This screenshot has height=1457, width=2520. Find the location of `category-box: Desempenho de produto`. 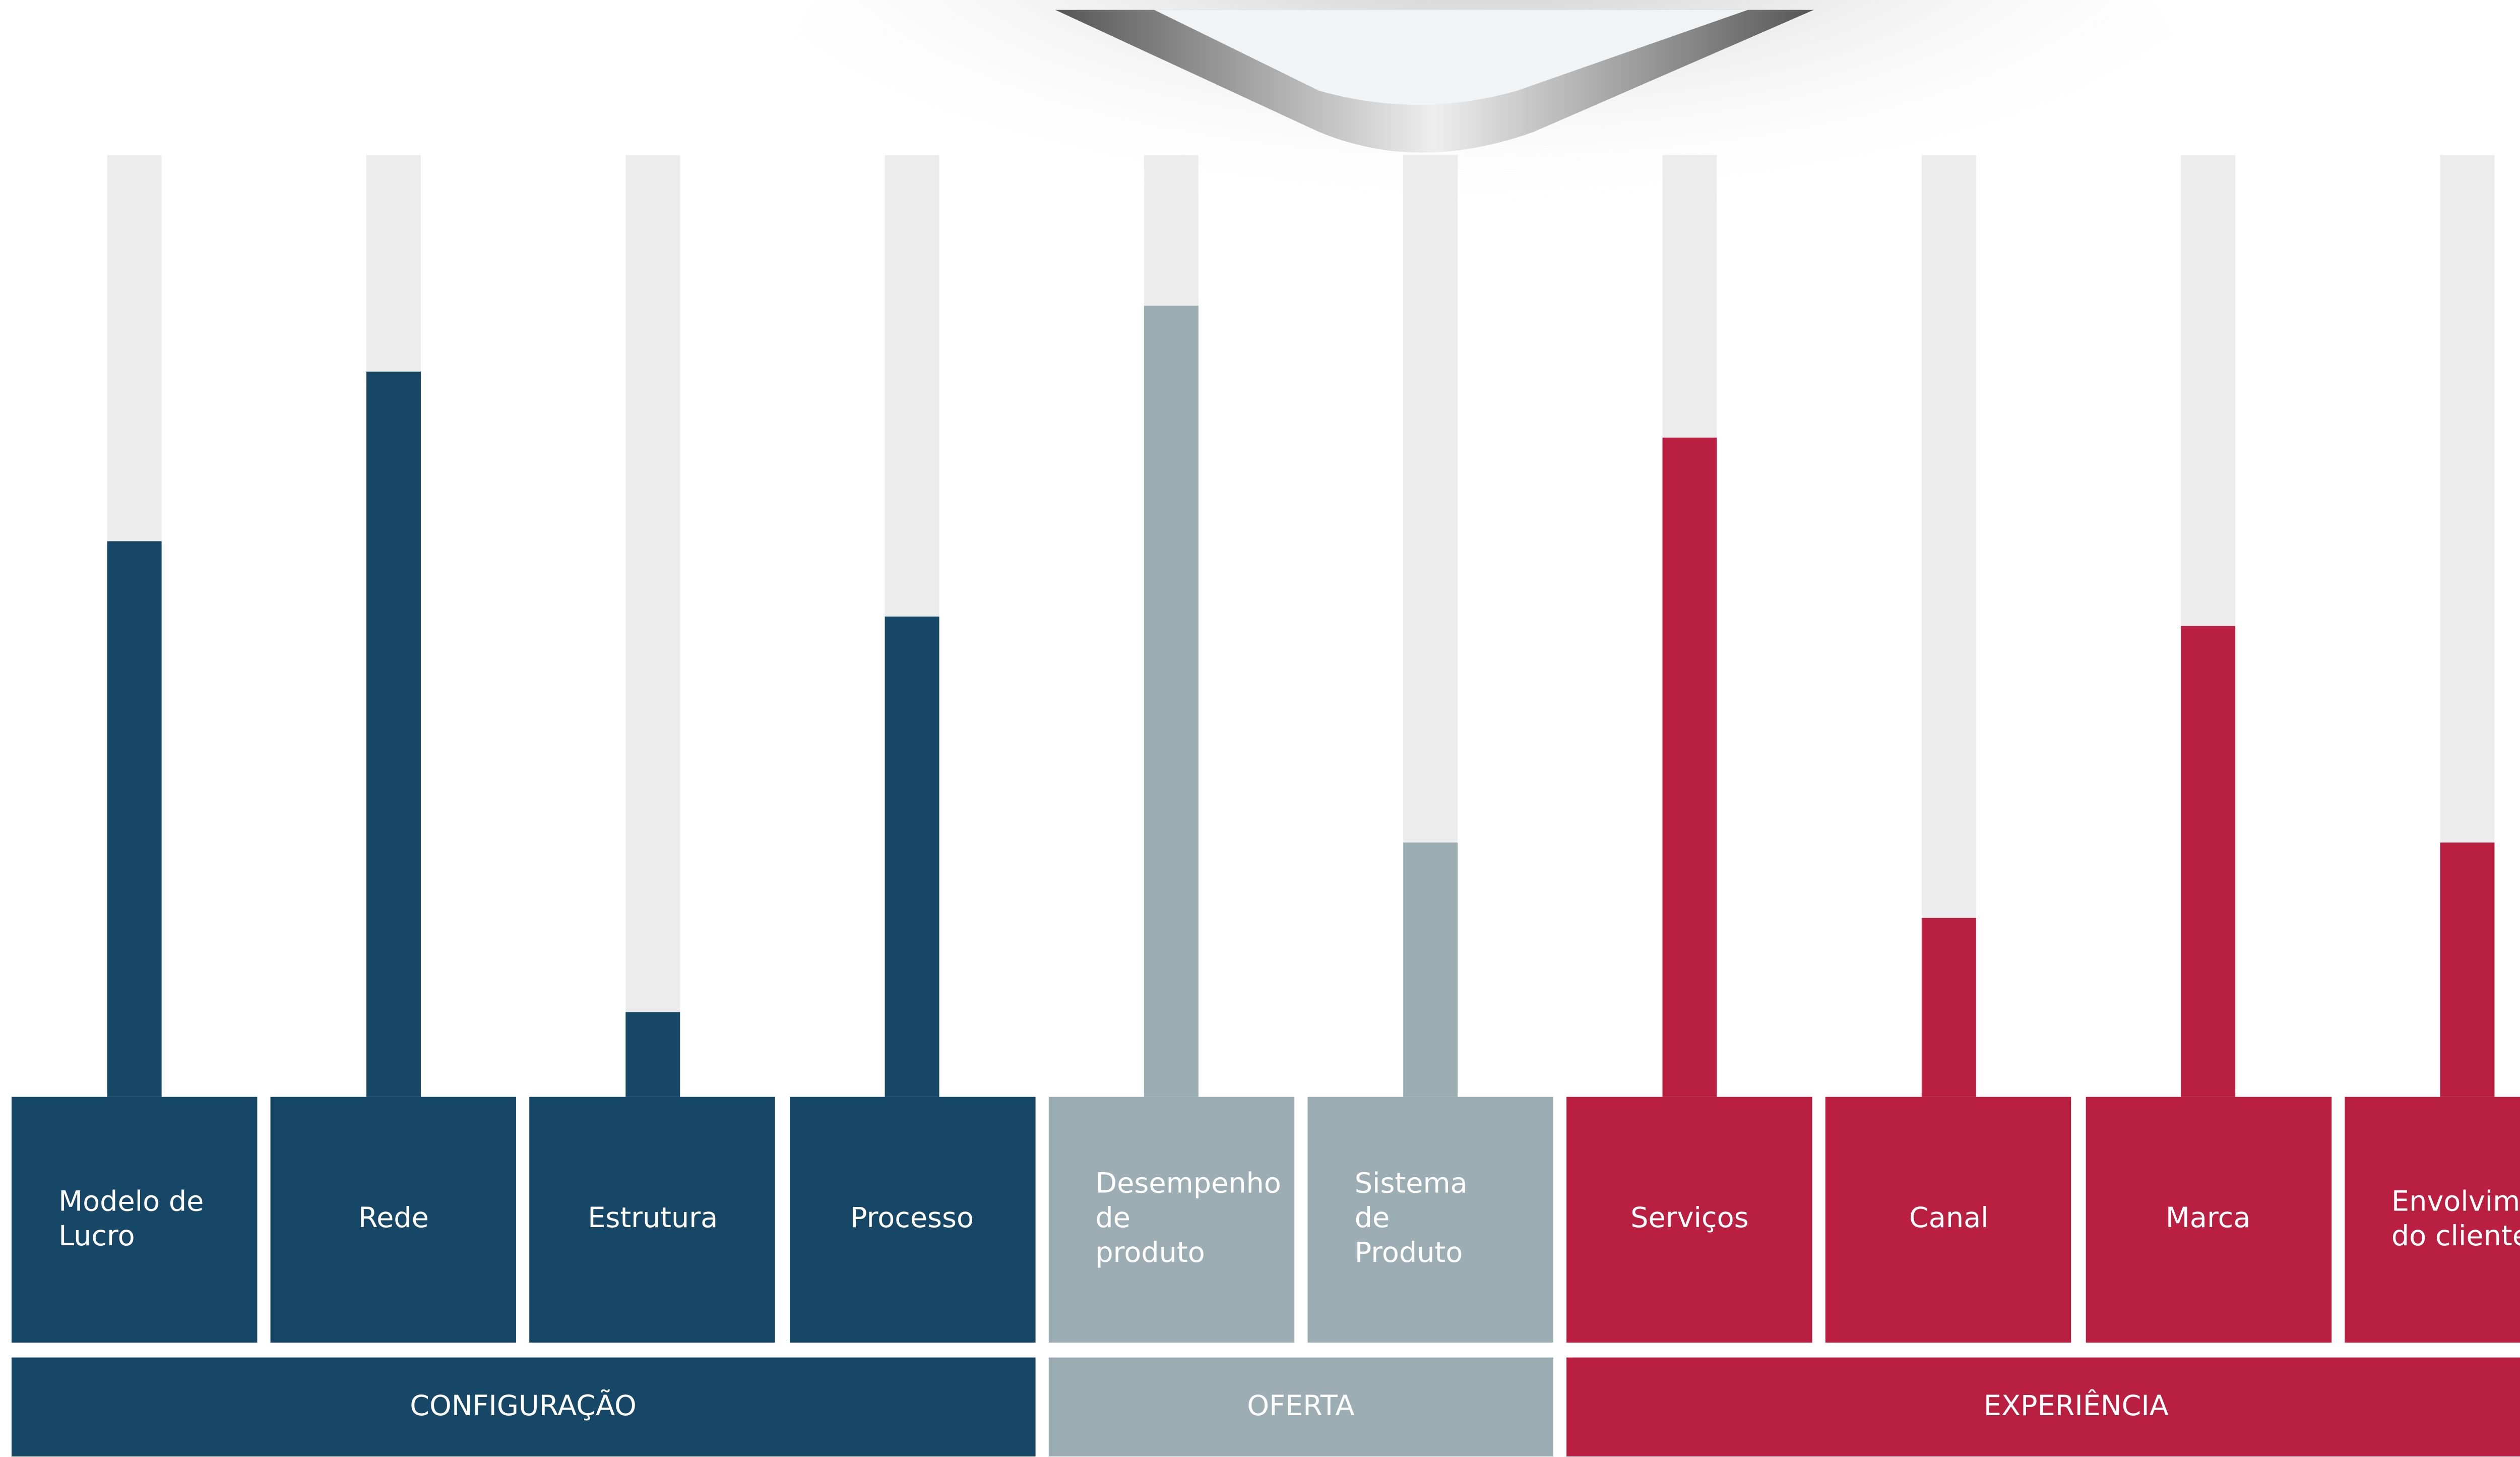

category-box: Desempenho de produto is located at coordinates (1171, 1220).